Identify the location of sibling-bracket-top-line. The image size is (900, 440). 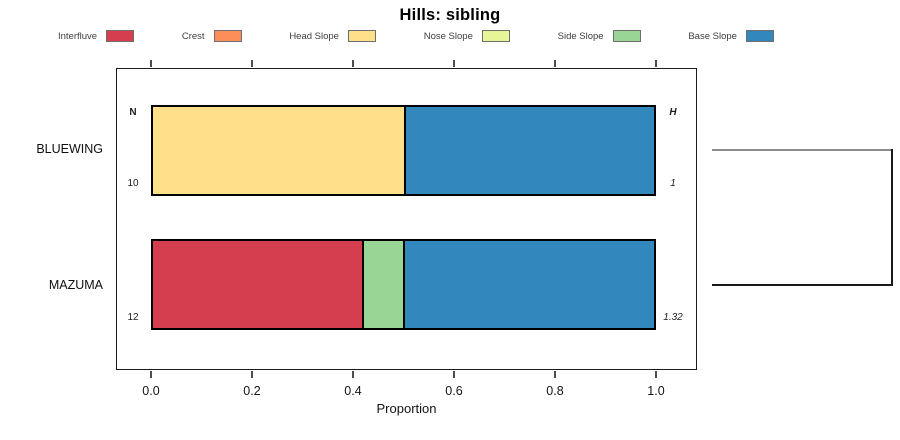
(802, 149).